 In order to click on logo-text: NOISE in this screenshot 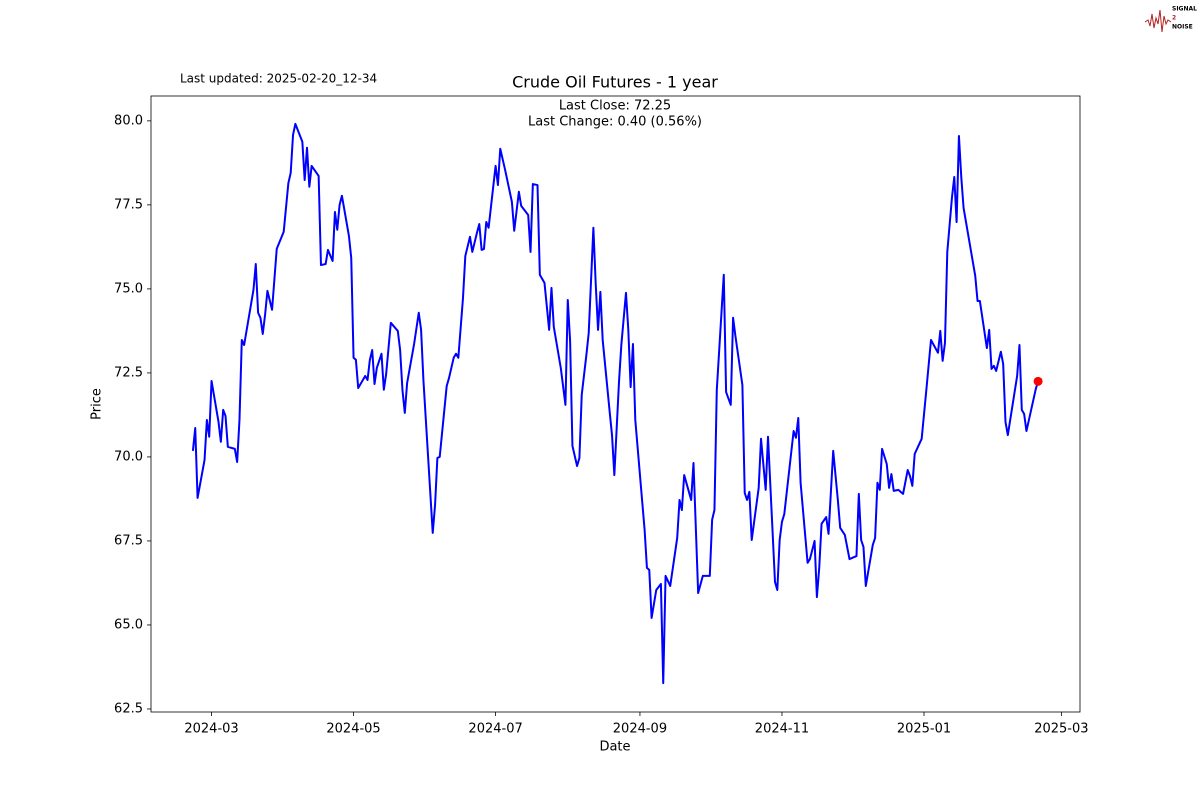, I will do `click(1182, 27)`.